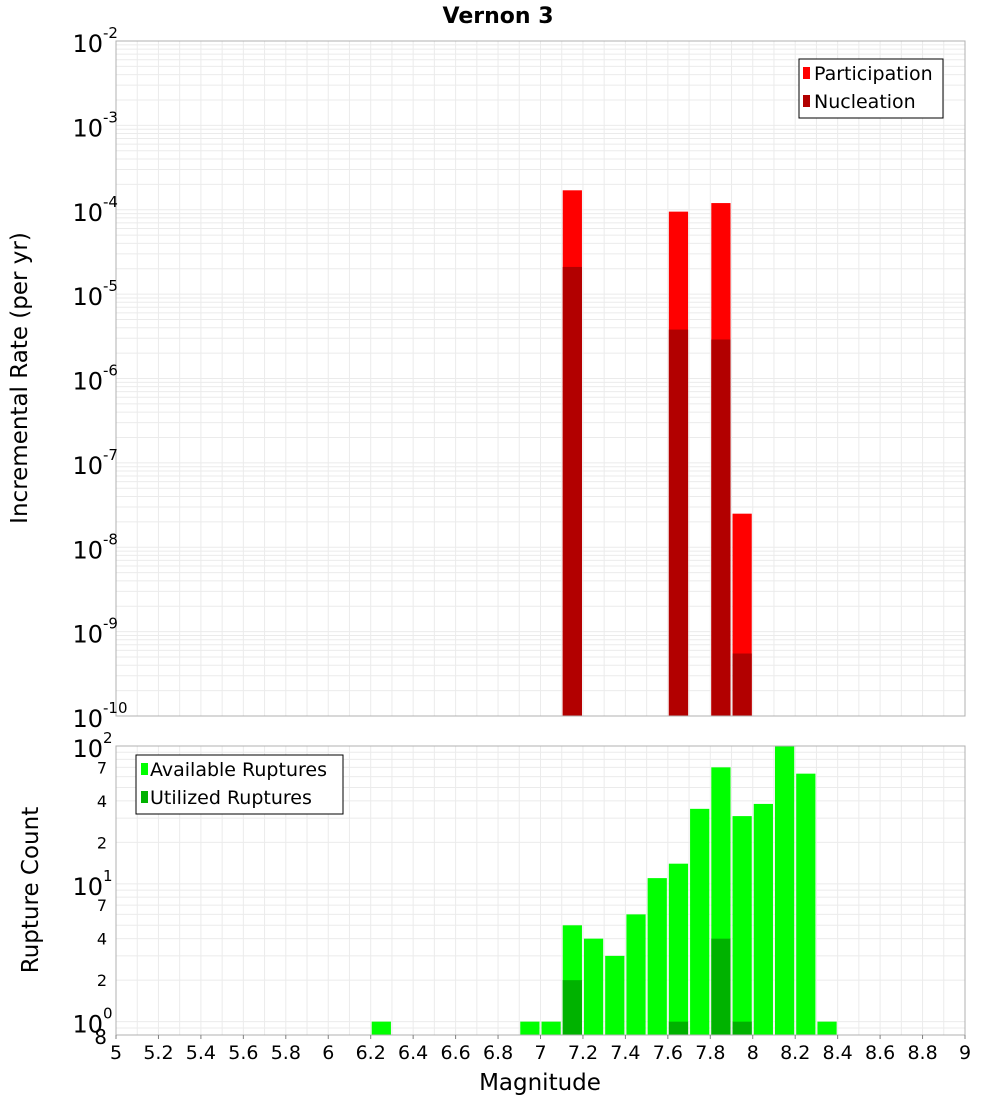  What do you see at coordinates (795, 1053) in the screenshot?
I see `x-tick-label: 8.2` at bounding box center [795, 1053].